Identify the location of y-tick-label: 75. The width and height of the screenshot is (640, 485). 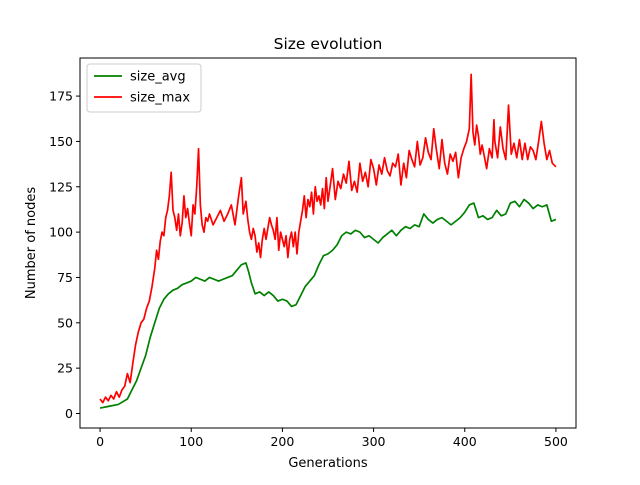
(65, 277).